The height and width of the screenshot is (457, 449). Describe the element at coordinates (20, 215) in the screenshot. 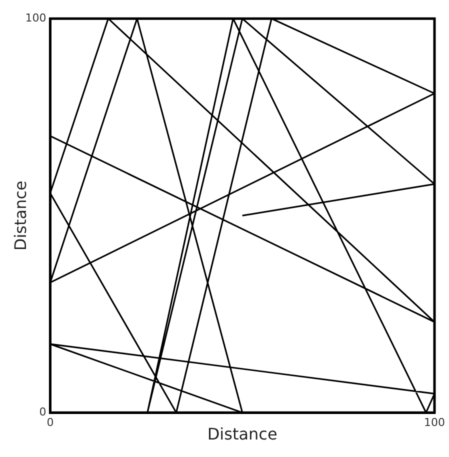

I see `y-axis-title: Distance` at that location.